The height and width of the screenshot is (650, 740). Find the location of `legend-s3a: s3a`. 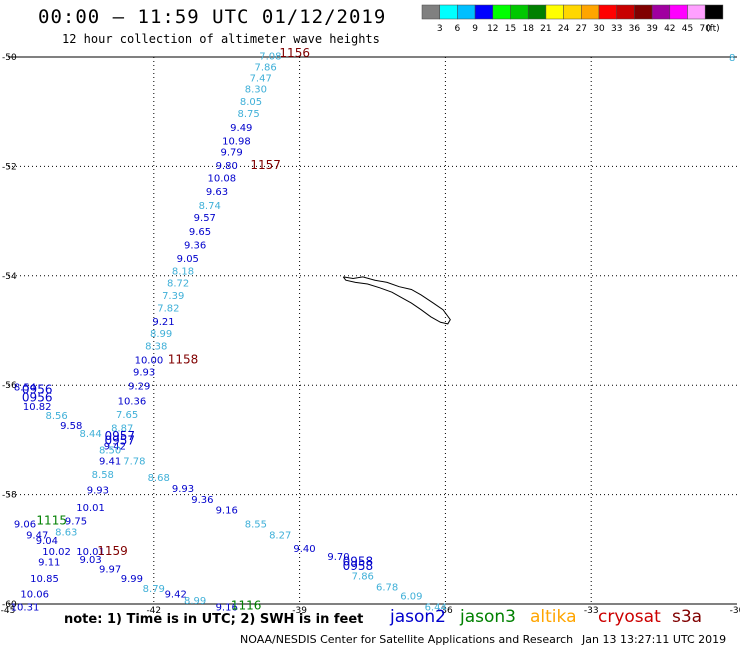

legend-s3a: s3a is located at coordinates (687, 617).